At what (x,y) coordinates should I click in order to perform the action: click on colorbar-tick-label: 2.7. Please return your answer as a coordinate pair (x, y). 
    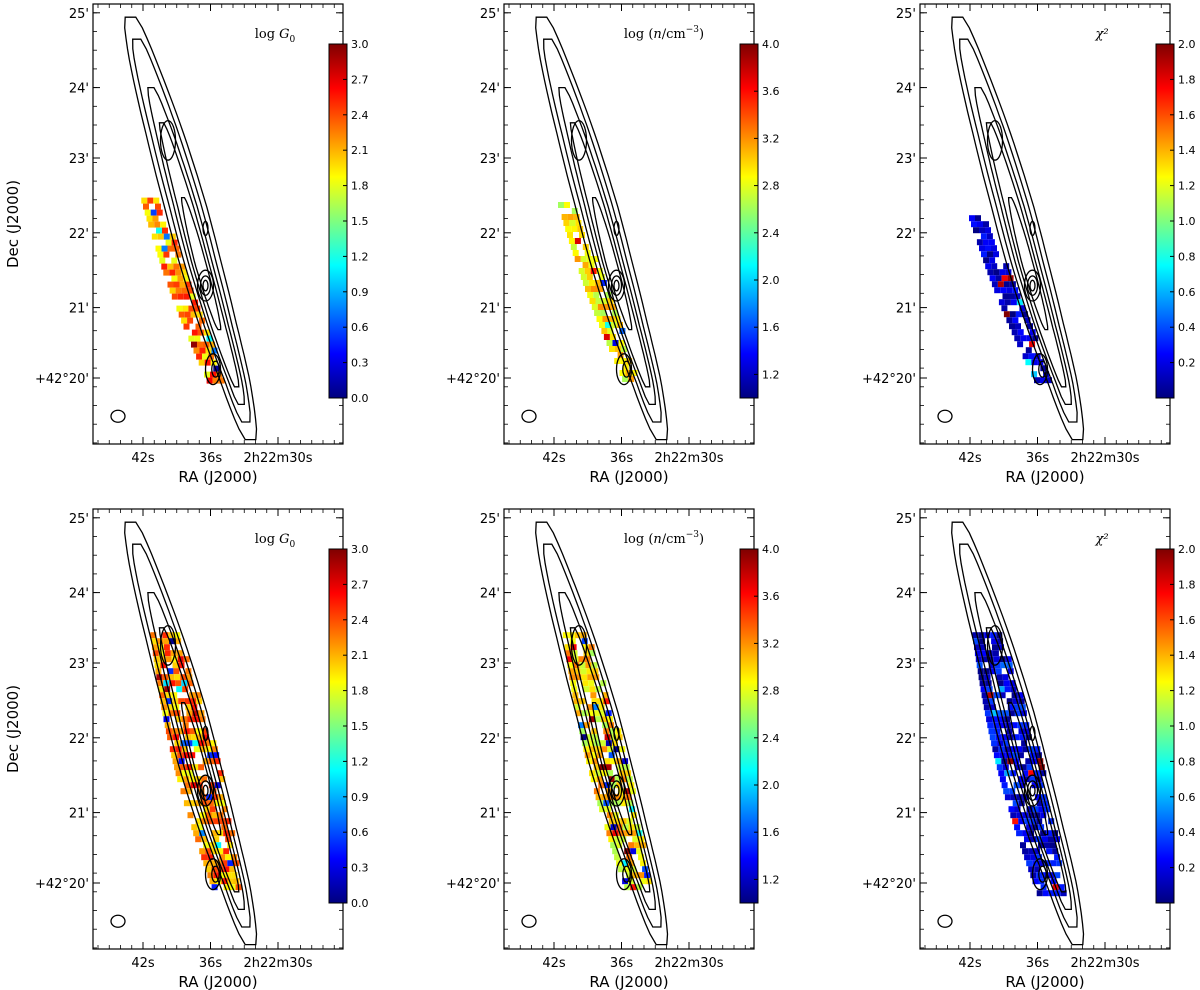
    Looking at the image, I should click on (360, 584).